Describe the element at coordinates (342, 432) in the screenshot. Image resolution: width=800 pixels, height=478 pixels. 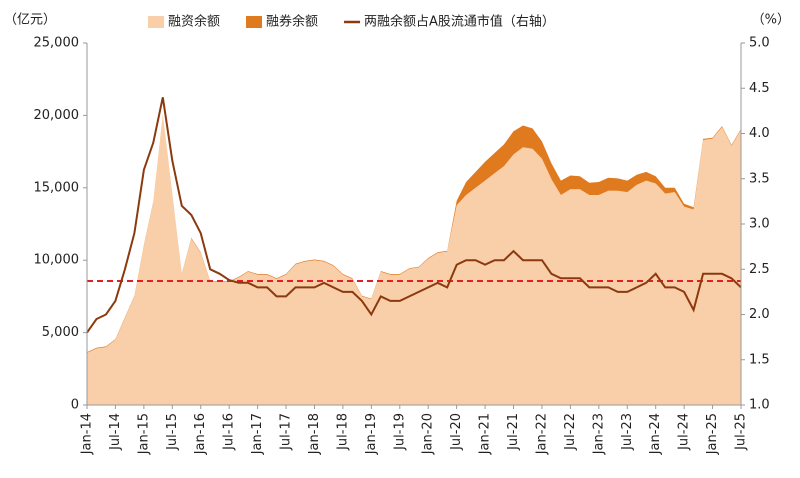
I see `x-tick-label: Jul-18` at that location.